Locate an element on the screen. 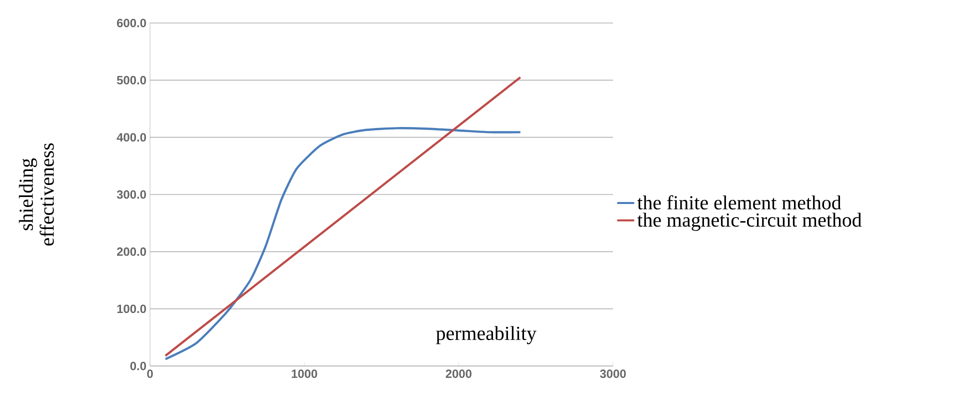 The height and width of the screenshot is (415, 968). legend-label: the magnetic-circuit method is located at coordinates (749, 221).